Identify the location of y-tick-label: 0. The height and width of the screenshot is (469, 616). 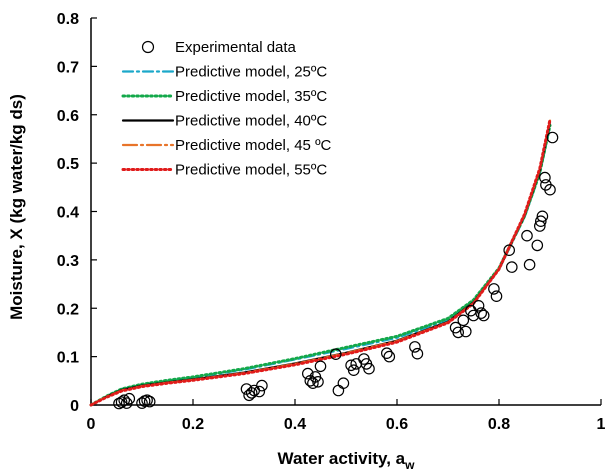
(74, 406).